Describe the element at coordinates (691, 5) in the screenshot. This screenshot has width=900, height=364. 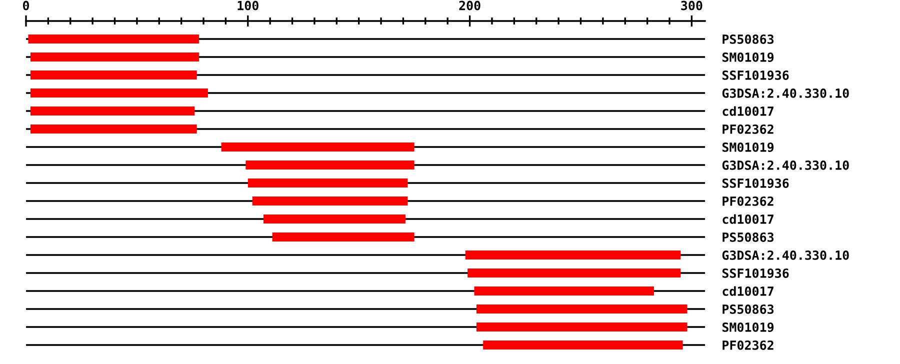
I see `x-tick-label: 300` at that location.